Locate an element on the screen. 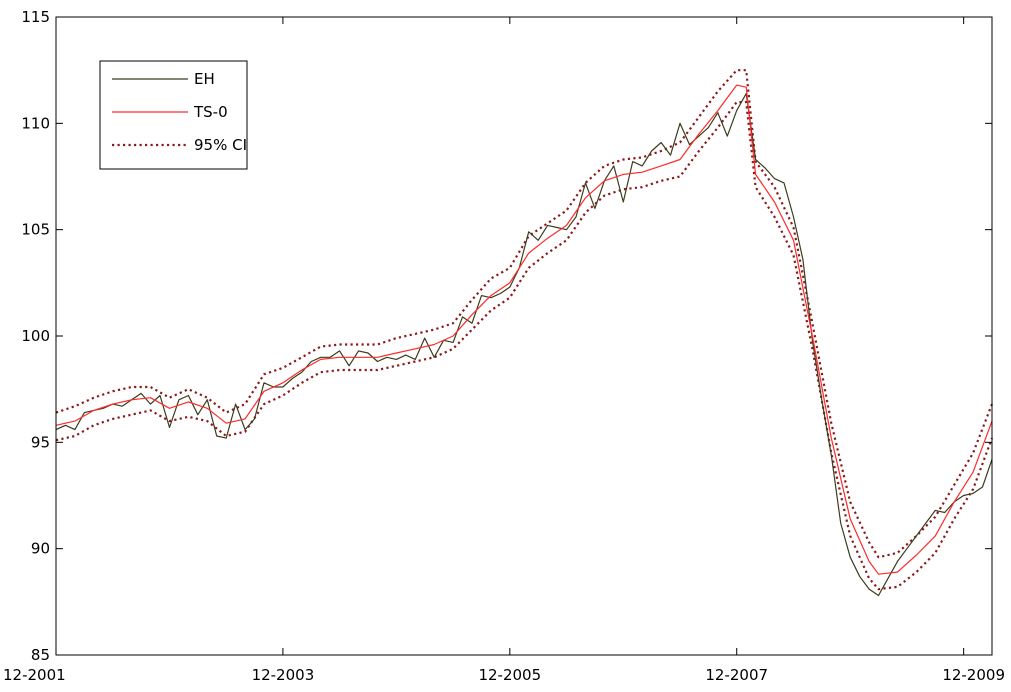 The width and height of the screenshot is (1011, 692). x-tick-label: 12-2003 is located at coordinates (283, 675).